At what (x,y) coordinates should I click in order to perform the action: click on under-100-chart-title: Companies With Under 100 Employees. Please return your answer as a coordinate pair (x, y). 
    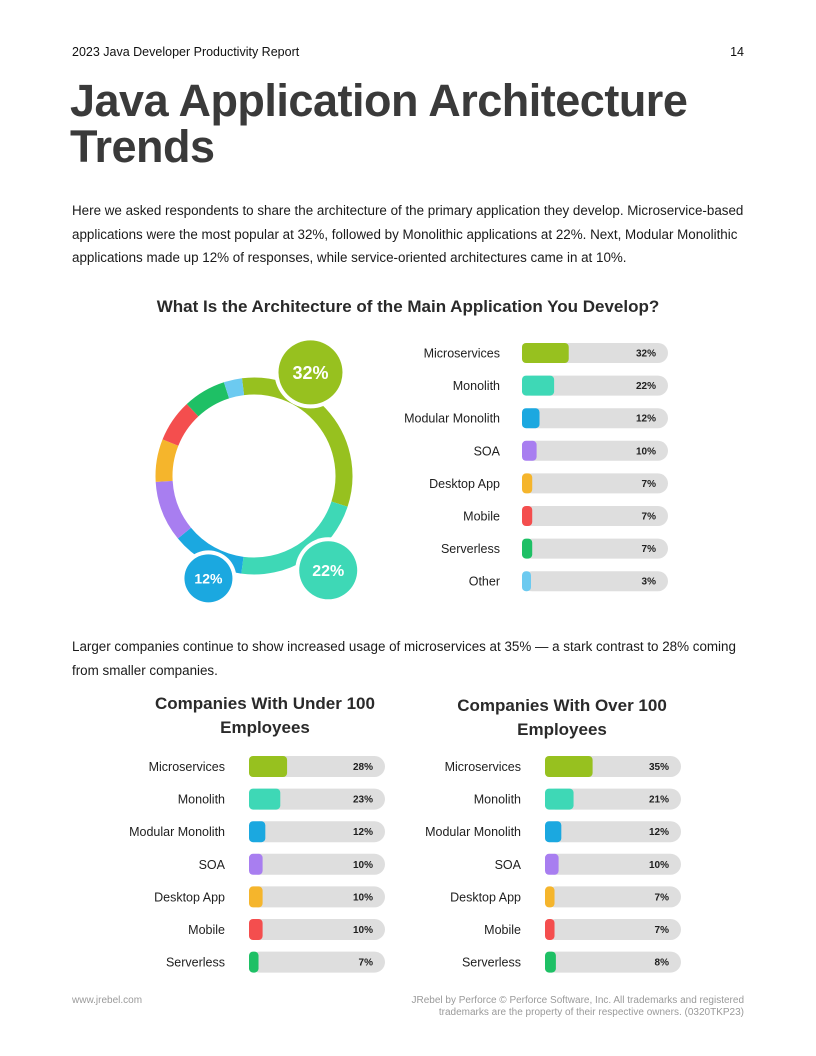
    Looking at the image, I should click on (265, 715).